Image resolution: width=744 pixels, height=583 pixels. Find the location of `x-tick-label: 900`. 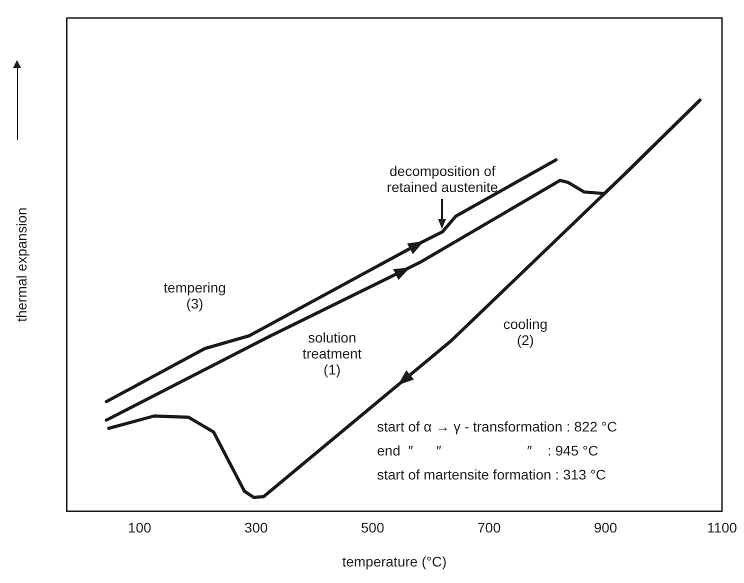

x-tick-label: 900 is located at coordinates (606, 528).